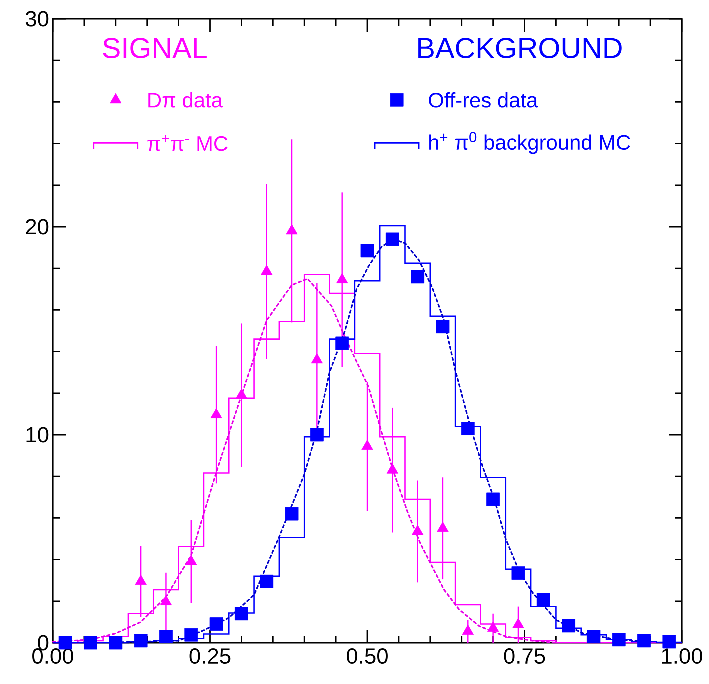 The width and height of the screenshot is (709, 684). Describe the element at coordinates (188, 143) in the screenshot. I see `legend-label: π$^{+}$π$^{-}$ MC` at that location.